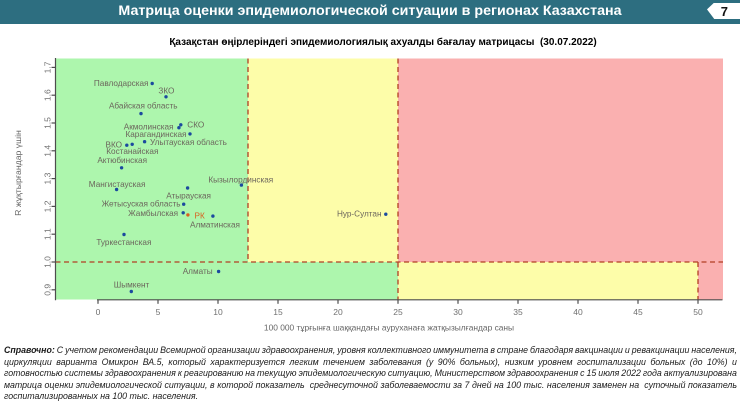 This screenshot has height=412, width=740. I want to click on svg-text: ВКО, so click(113, 144).